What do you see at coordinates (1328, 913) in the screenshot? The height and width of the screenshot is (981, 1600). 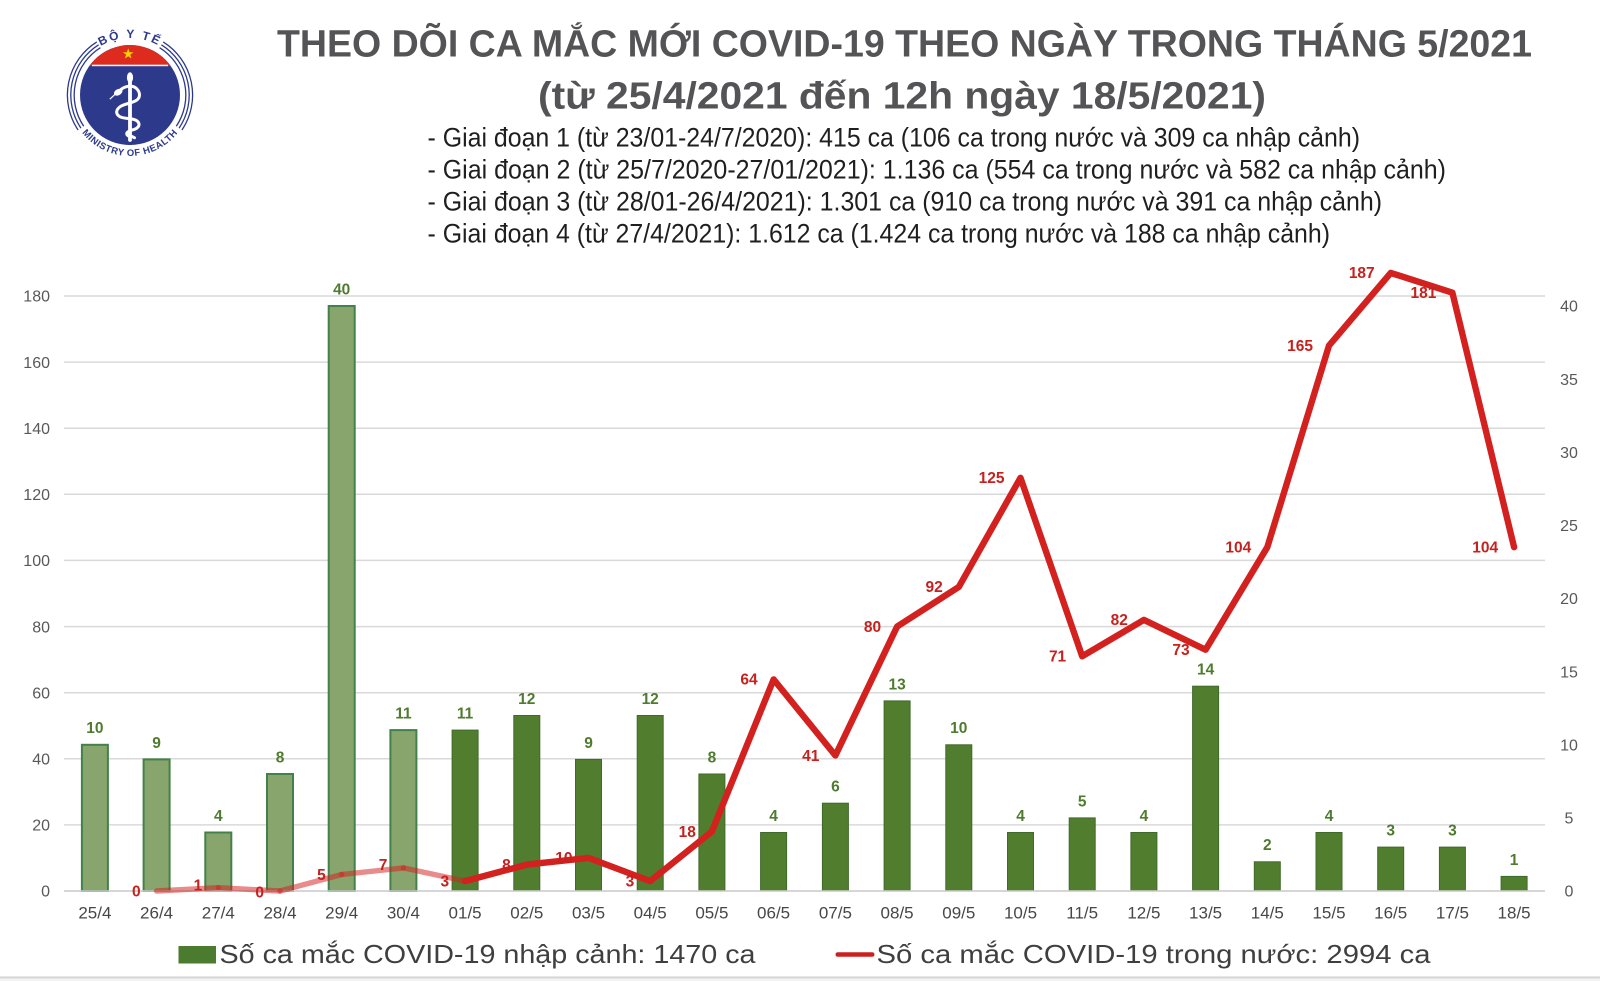 I see `svg-text: 15/5` at bounding box center [1328, 913].